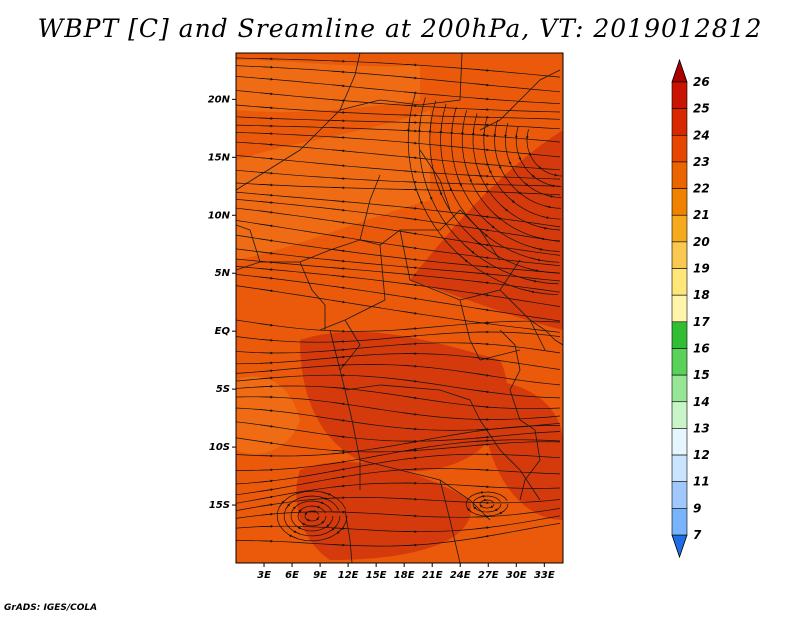  Describe the element at coordinates (432, 575) in the screenshot. I see `lon-tick-label: 21E` at that location.